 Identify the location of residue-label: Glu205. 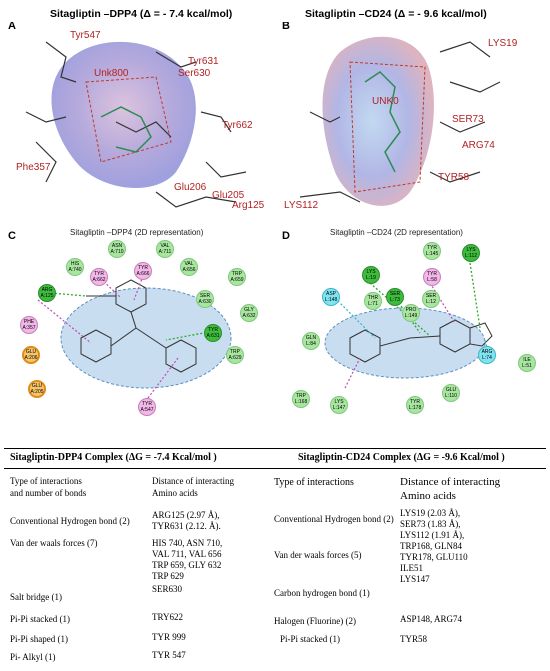
(228, 195).